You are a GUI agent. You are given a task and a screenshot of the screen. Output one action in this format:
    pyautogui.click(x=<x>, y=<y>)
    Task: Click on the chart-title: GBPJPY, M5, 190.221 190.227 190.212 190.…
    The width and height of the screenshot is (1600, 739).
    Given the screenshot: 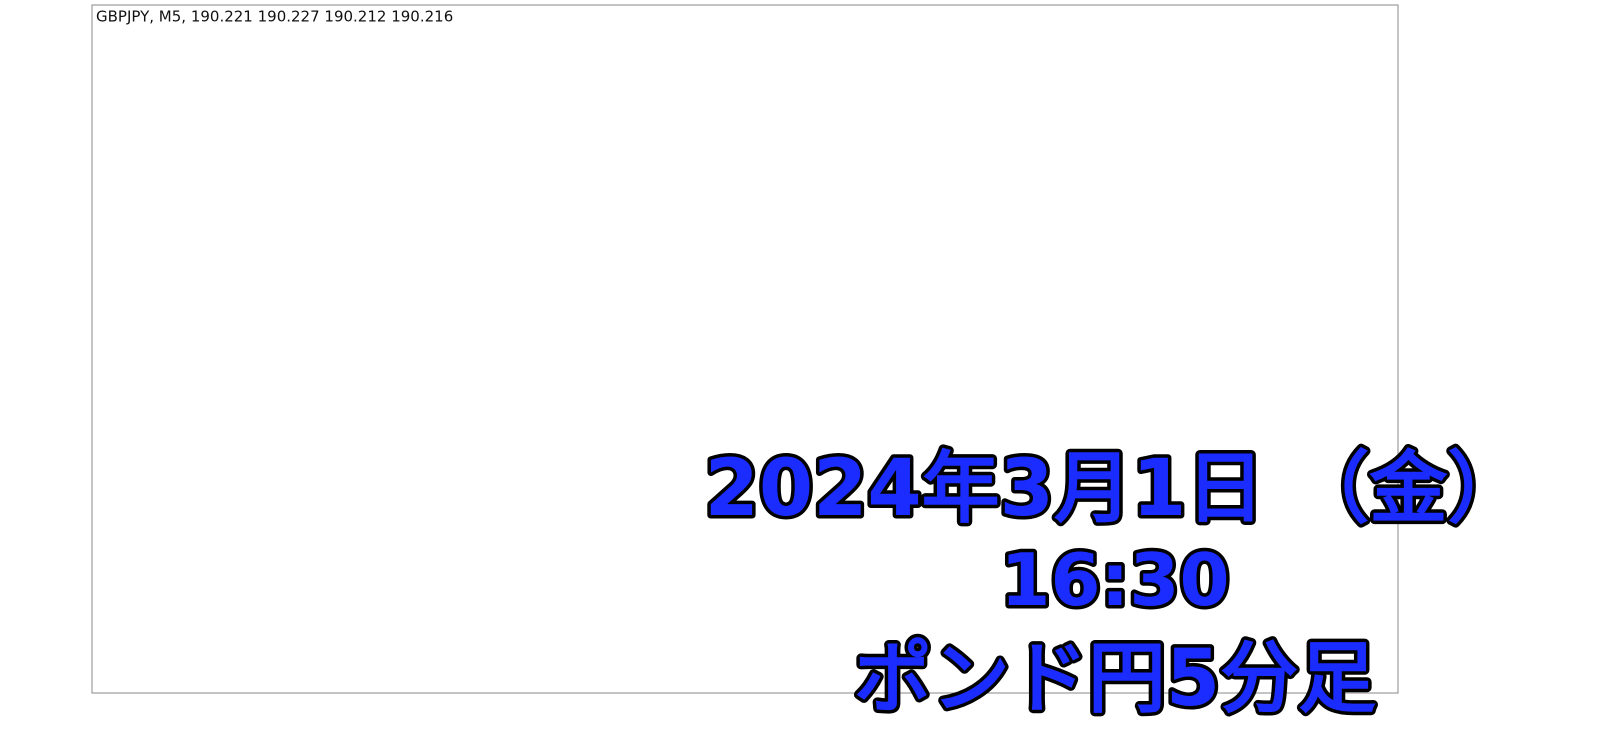 What is the action you would take?
    pyautogui.click(x=274, y=17)
    